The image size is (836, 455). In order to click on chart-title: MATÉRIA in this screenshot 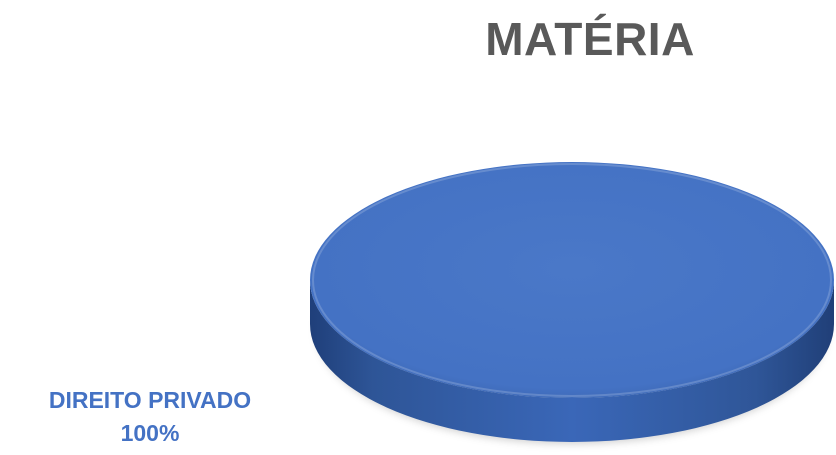, I will do `click(590, 39)`.